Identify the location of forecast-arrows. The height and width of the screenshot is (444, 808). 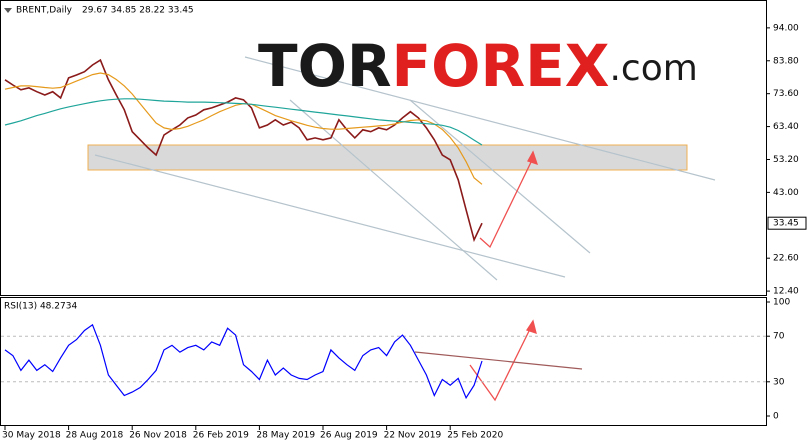
(504, 276).